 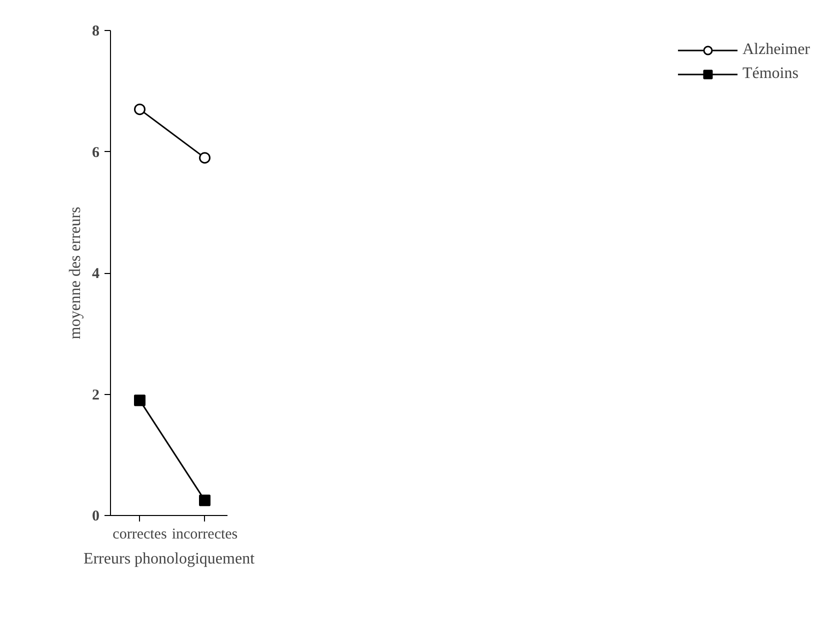 I want to click on y-tick-label: 0, so click(x=96, y=516).